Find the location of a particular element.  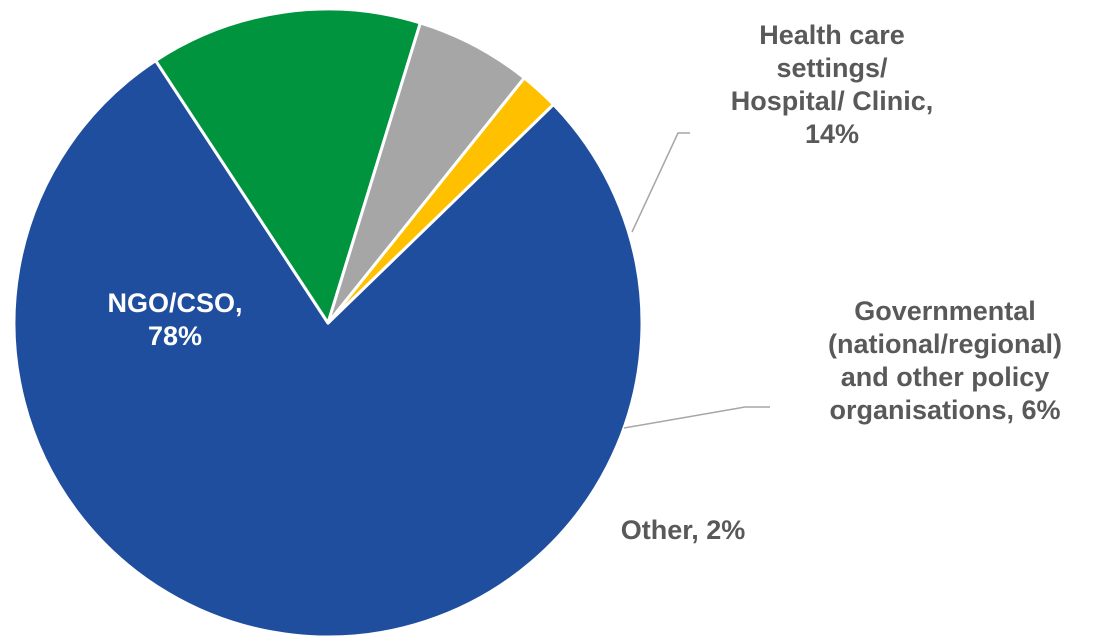

slice-label-line: Other, 2% is located at coordinates (683, 530).